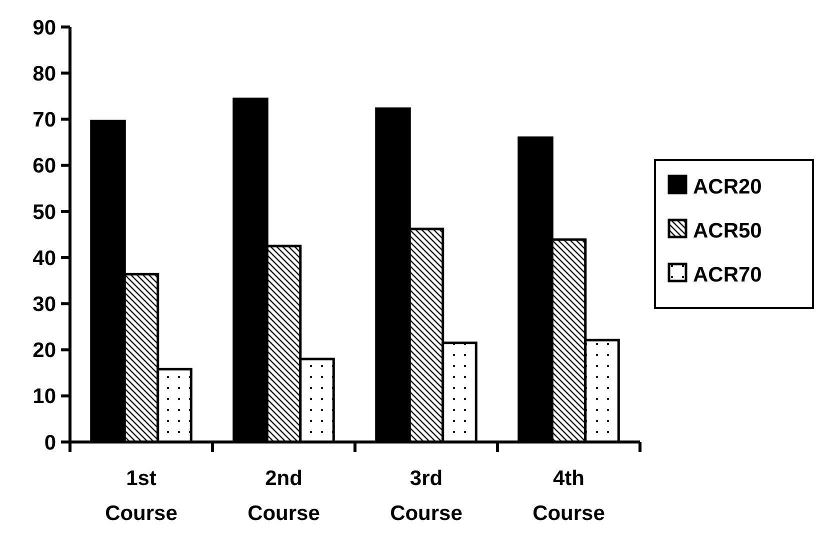  What do you see at coordinates (50, 442) in the screenshot?
I see `y-tick-label: 0` at bounding box center [50, 442].